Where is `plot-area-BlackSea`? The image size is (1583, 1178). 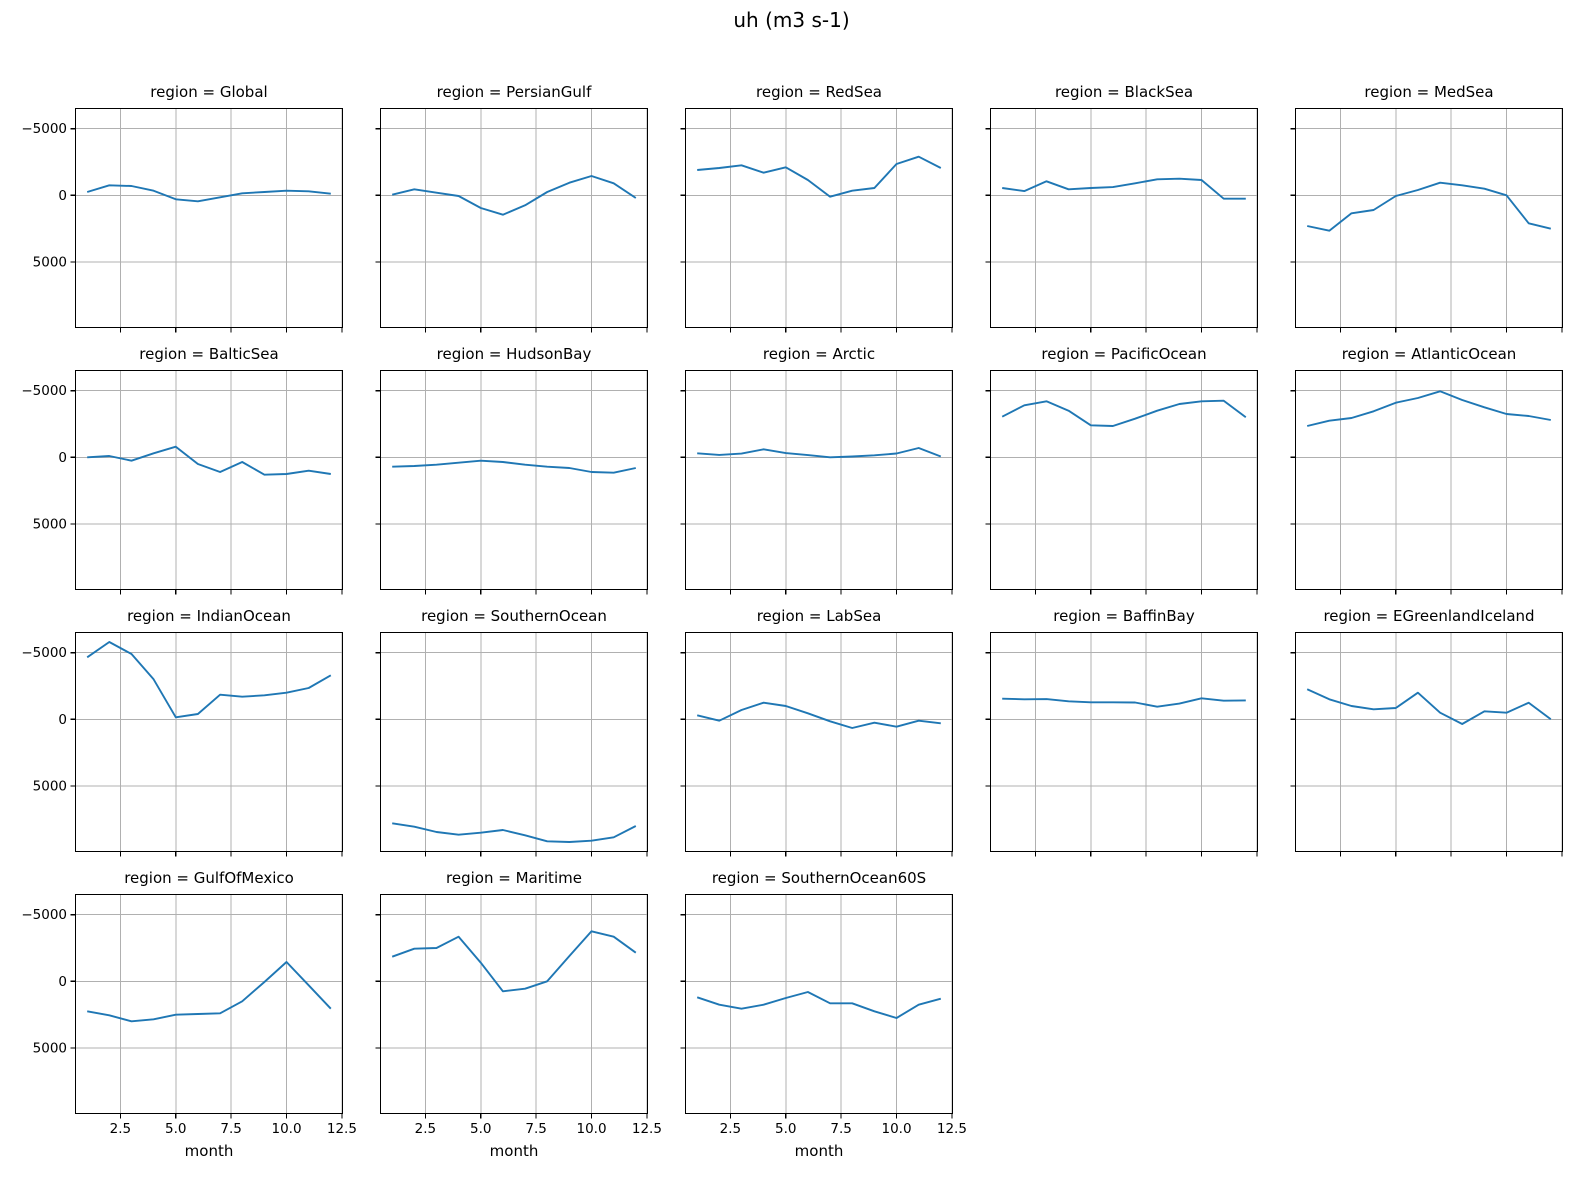
plot-area-BlackSea is located at coordinates (1122, 220).